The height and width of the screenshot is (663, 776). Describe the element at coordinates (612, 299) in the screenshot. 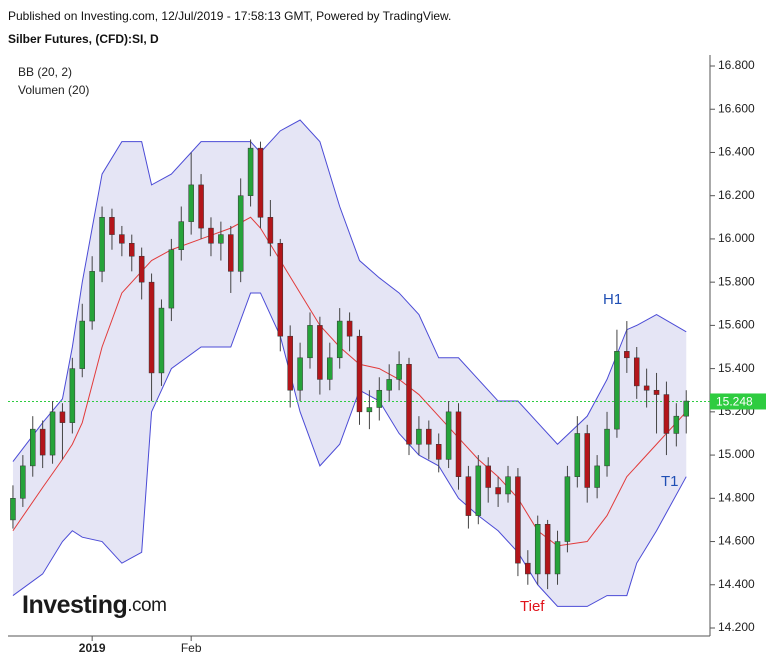

I see `annotation: H1` at that location.